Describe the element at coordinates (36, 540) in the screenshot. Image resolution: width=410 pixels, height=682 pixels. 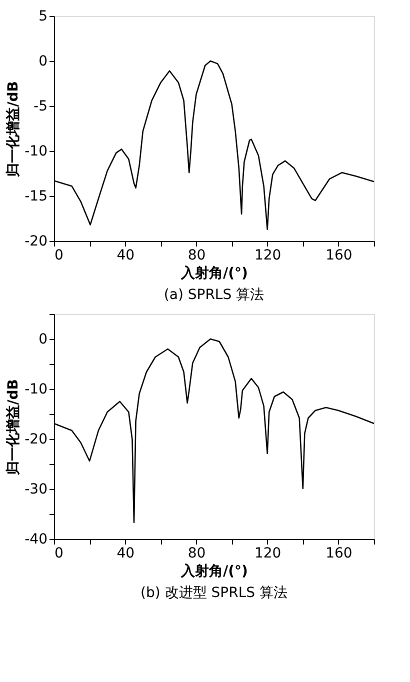
I see `y-tick-label: -40` at that location.